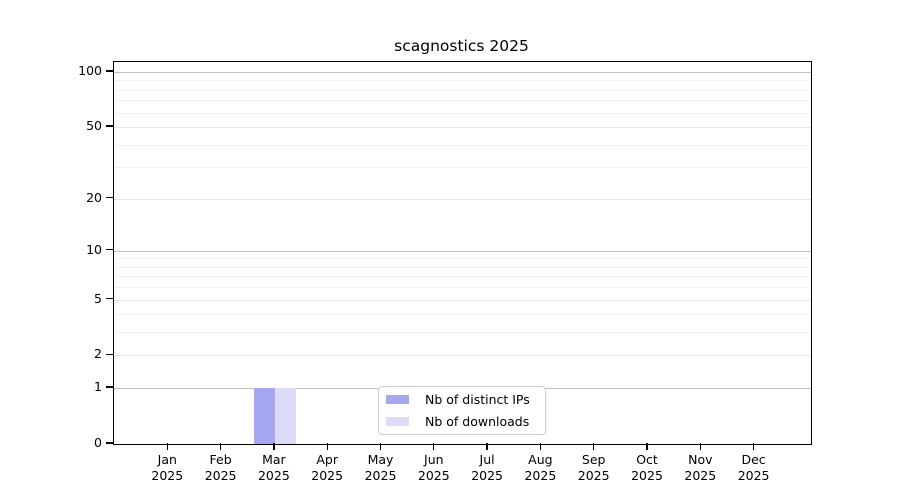 The height and width of the screenshot is (500, 900). I want to click on x-tick-label-dec: Dec 2025, so click(754, 468).